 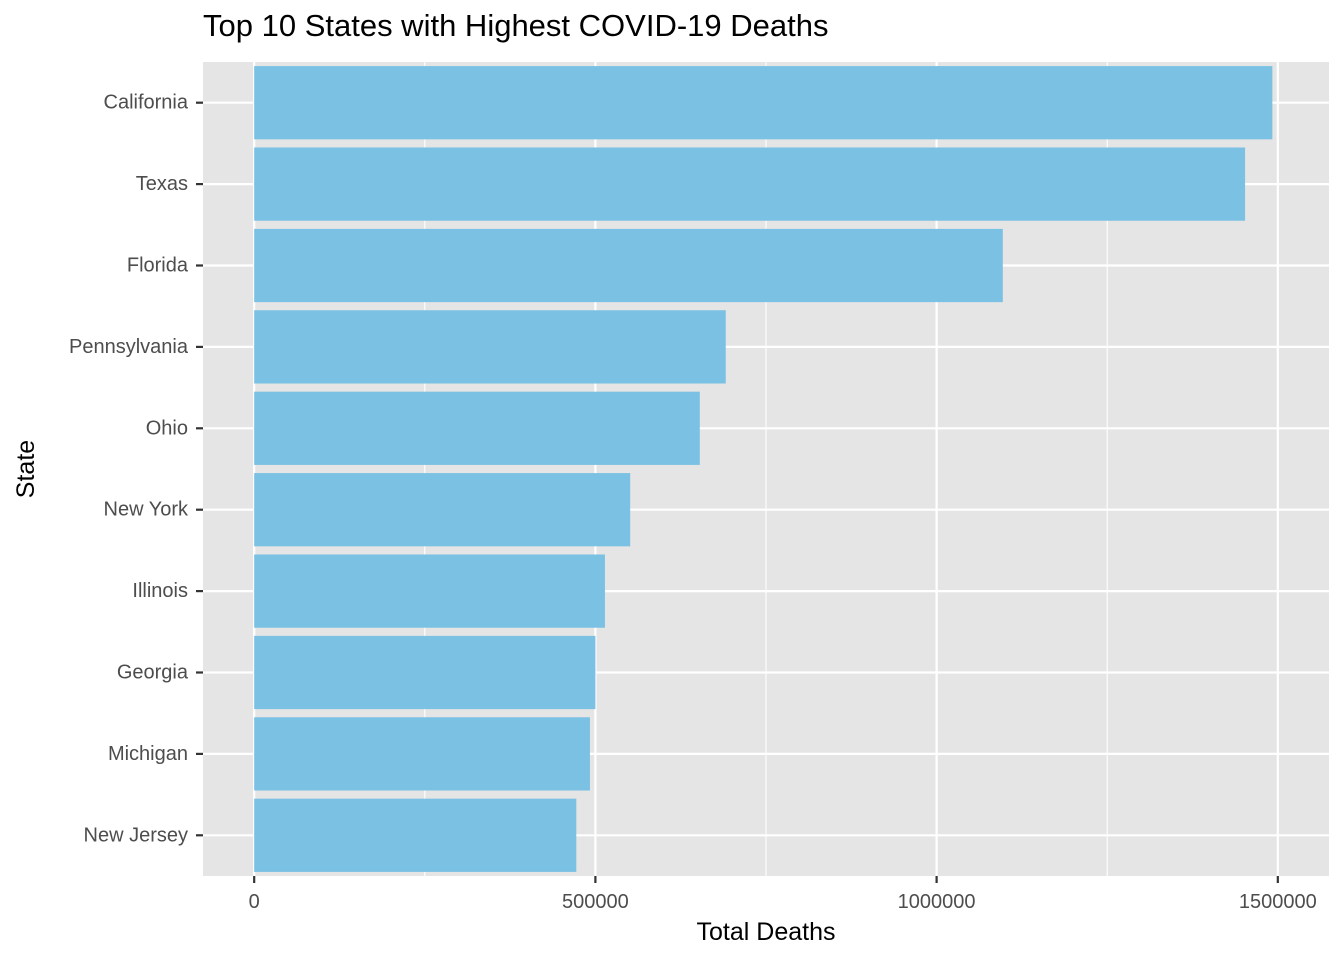 I want to click on bar-new-york, so click(x=442, y=510).